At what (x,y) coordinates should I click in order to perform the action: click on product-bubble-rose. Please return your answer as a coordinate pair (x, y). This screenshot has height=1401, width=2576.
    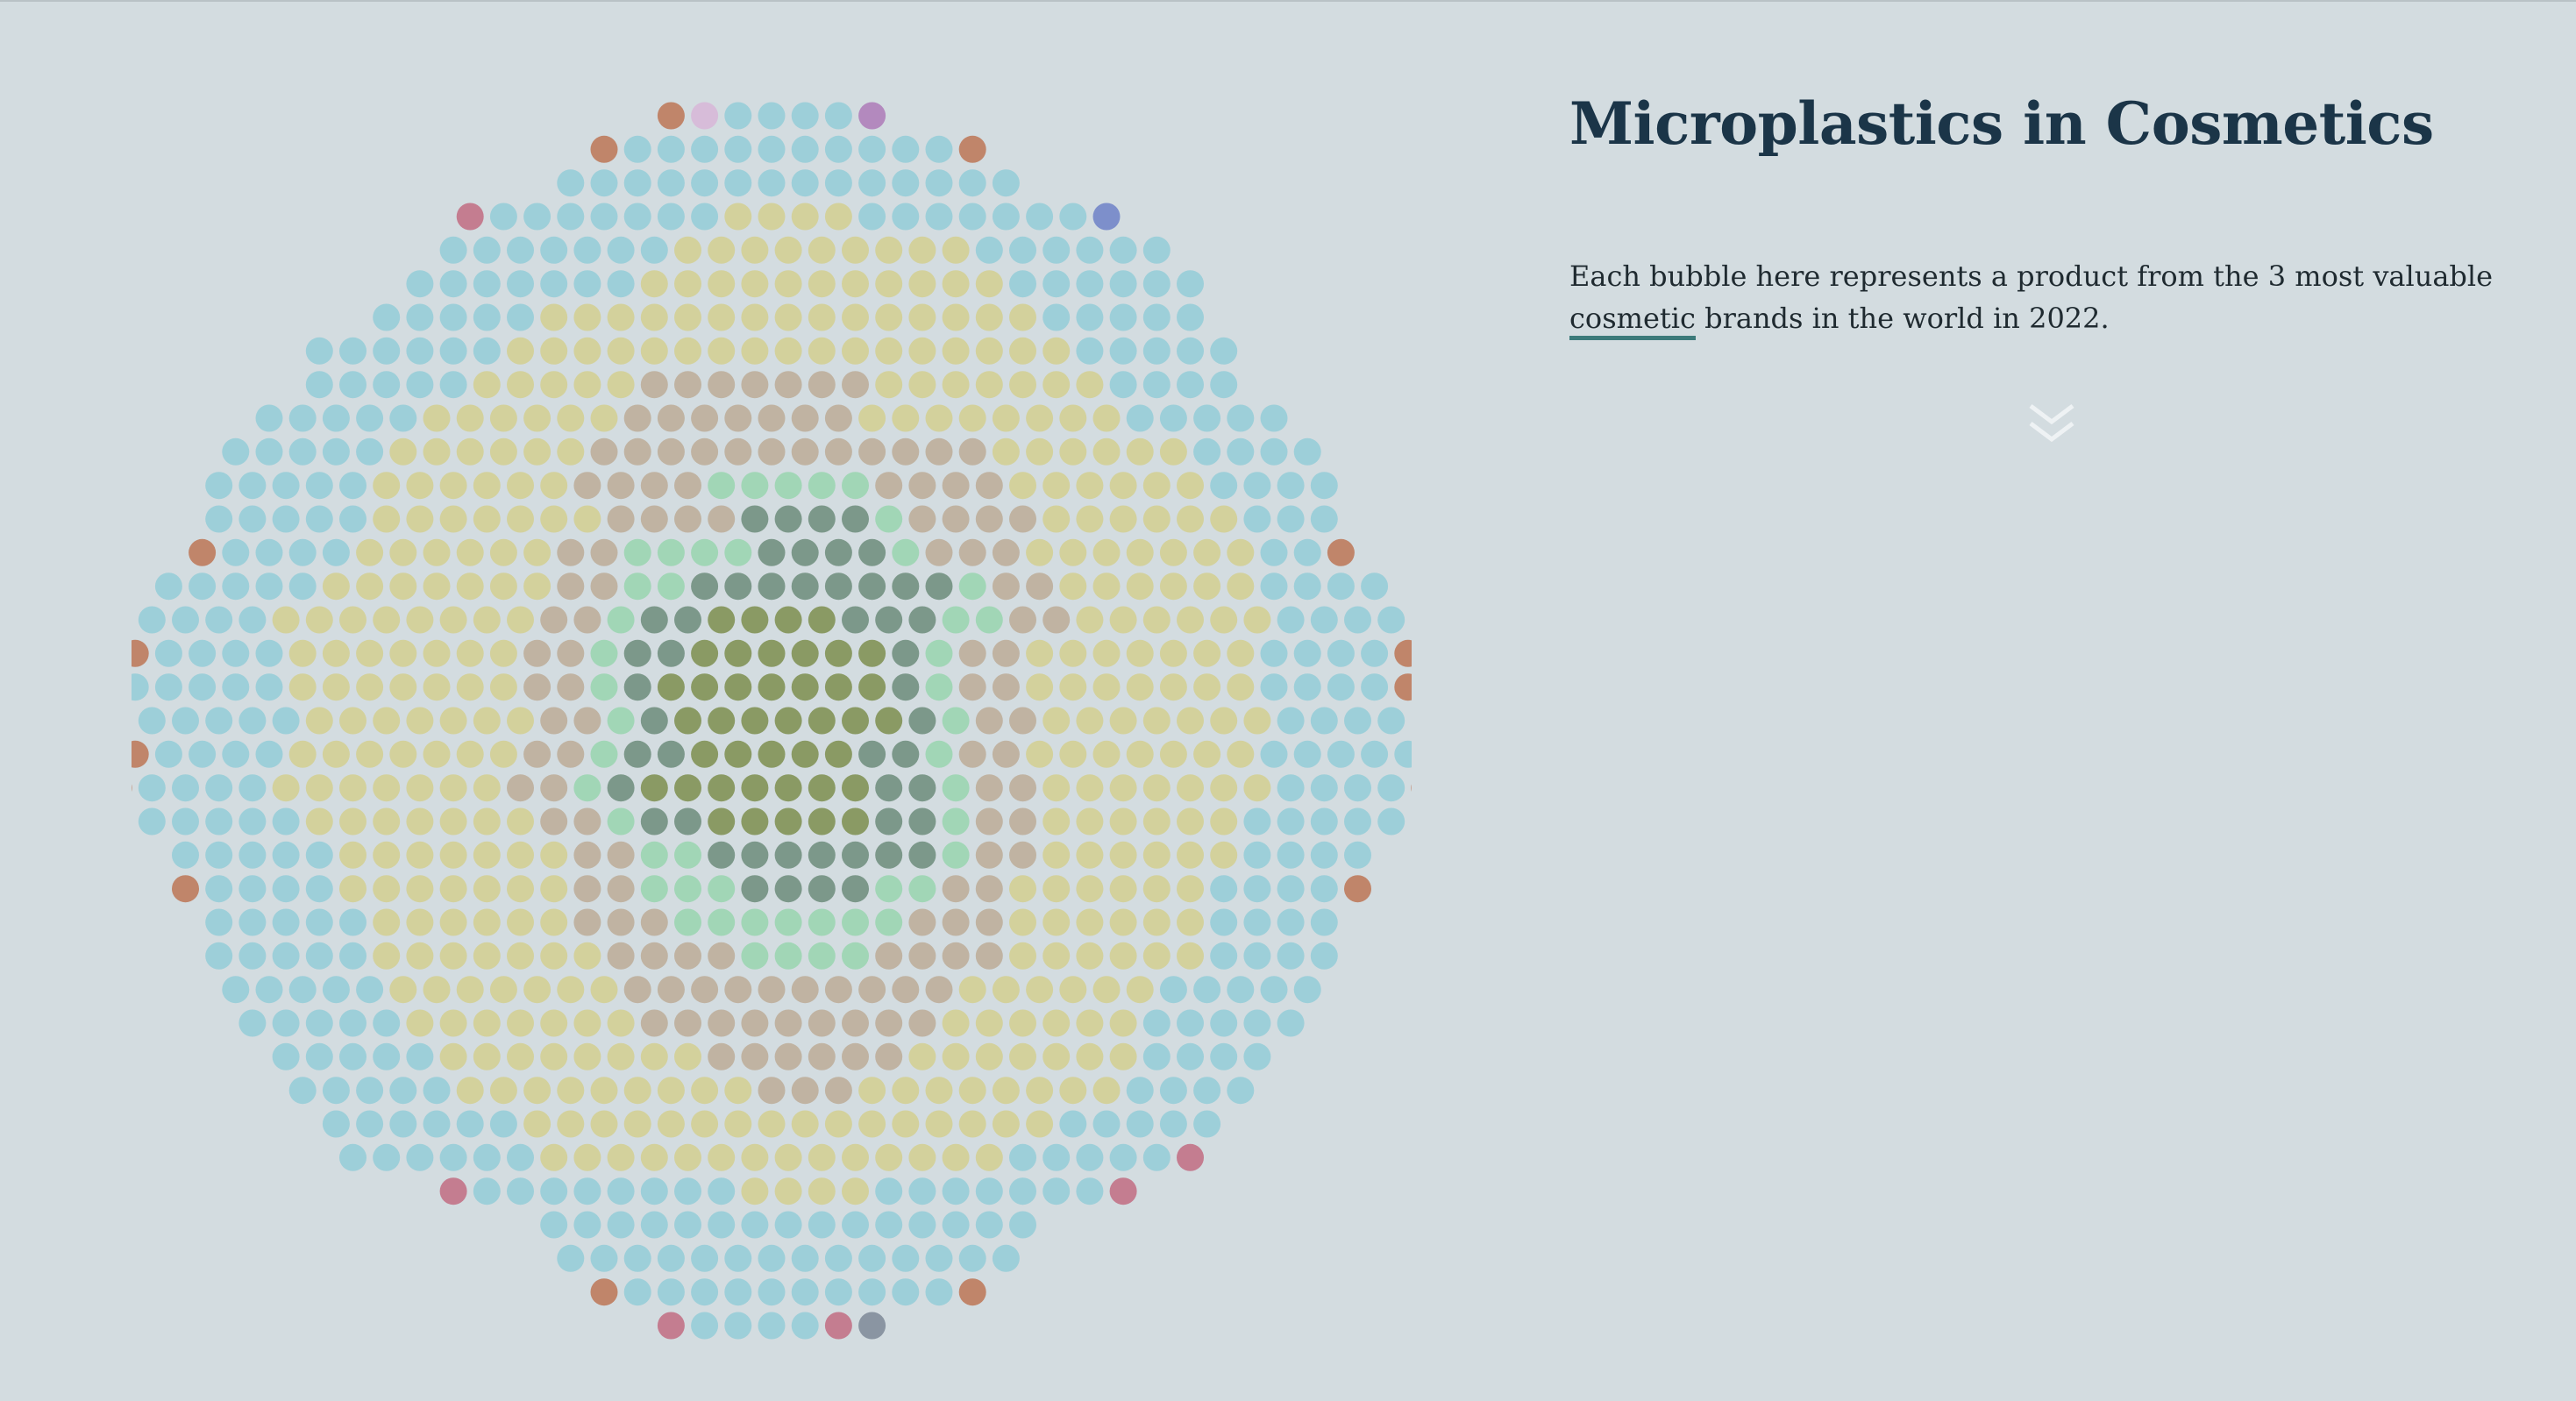
    Looking at the image, I should click on (671, 1326).